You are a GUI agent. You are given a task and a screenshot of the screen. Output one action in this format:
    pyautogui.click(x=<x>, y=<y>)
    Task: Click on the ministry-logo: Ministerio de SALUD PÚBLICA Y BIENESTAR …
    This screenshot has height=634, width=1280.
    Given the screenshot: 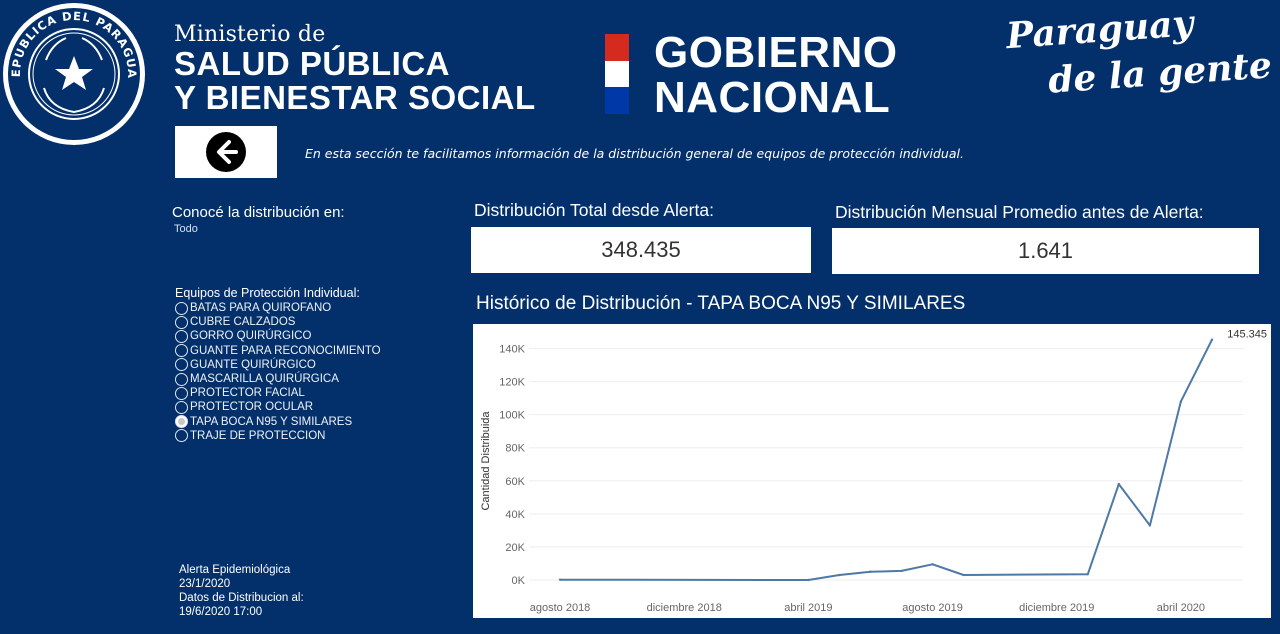 What is the action you would take?
    pyautogui.click(x=355, y=68)
    